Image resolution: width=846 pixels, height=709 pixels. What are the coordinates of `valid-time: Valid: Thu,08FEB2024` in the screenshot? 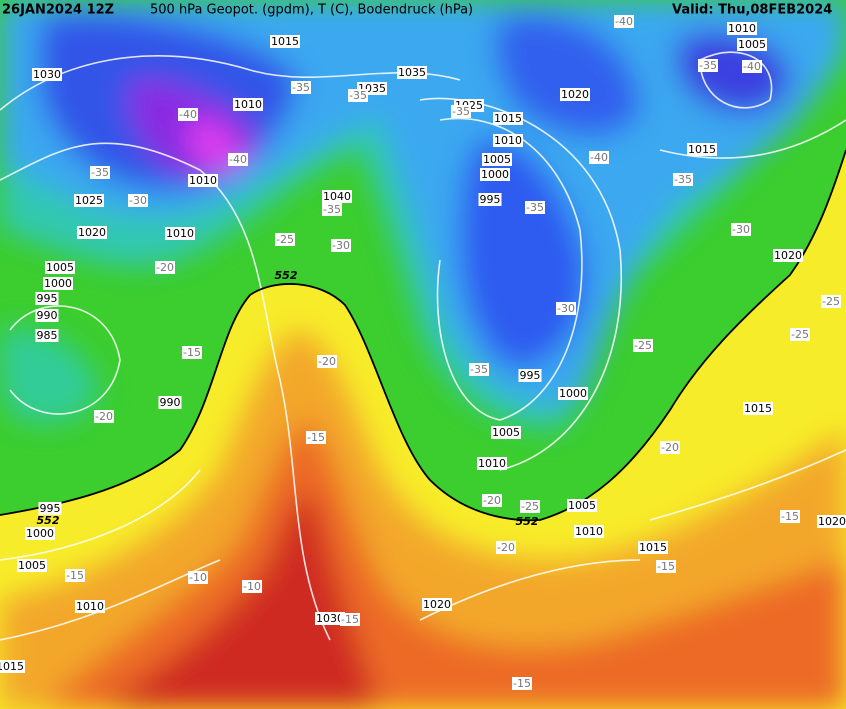 It's located at (752, 10).